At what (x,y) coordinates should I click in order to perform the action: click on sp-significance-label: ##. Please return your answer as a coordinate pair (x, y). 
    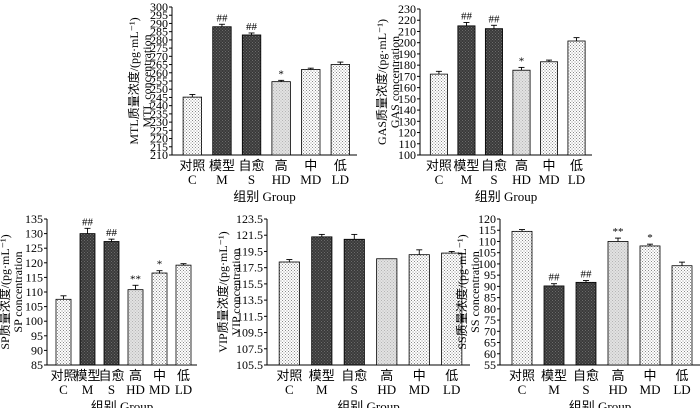
    Looking at the image, I should click on (88, 222).